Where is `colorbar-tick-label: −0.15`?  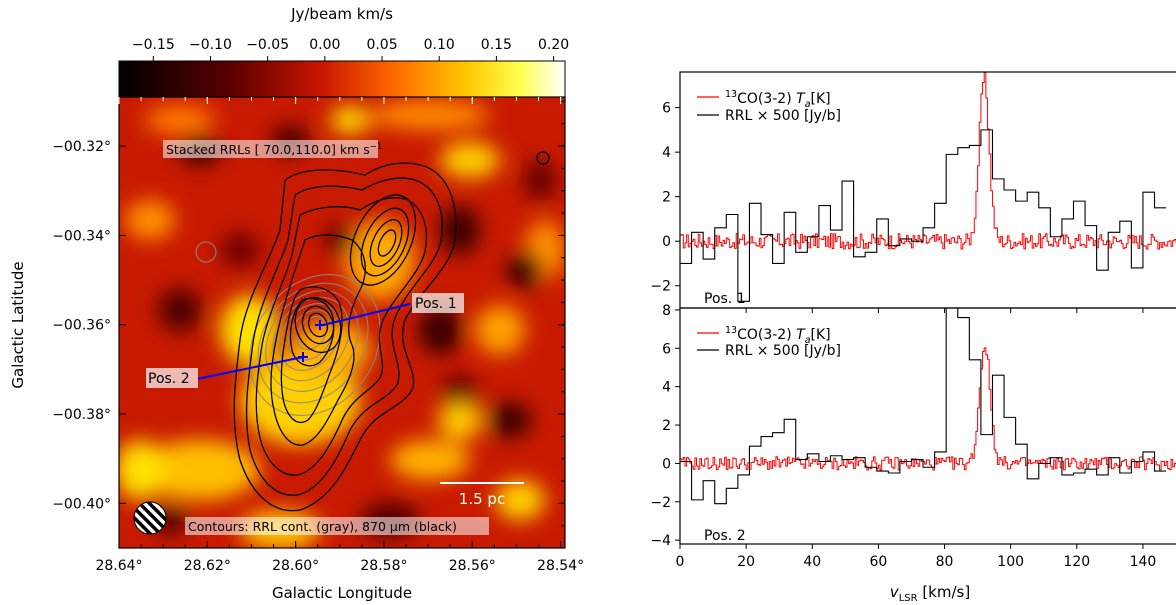
colorbar-tick-label: −0.15 is located at coordinates (153, 45).